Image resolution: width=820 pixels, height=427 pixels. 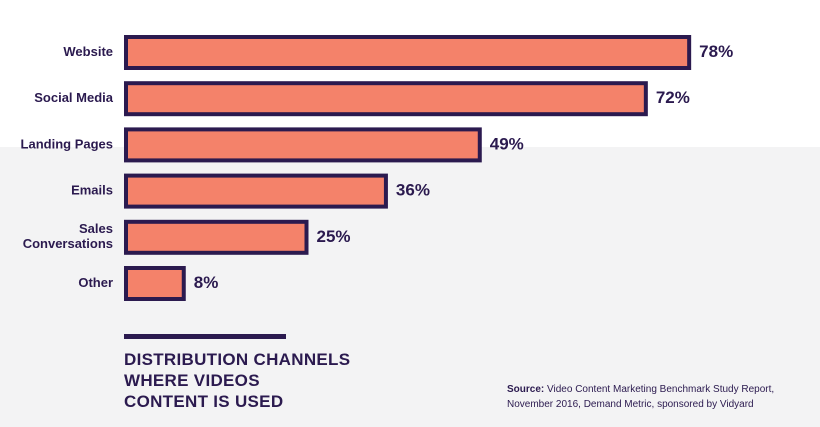 What do you see at coordinates (408, 52) in the screenshot?
I see `bar-website` at bounding box center [408, 52].